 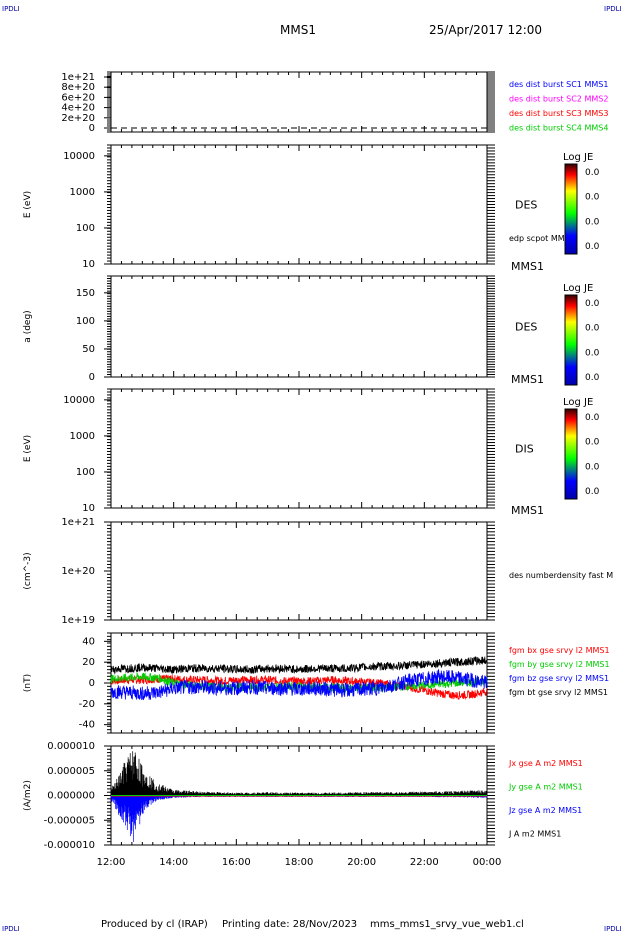 What do you see at coordinates (78, 118) in the screenshot?
I see `dist-burst-ytick-label: 2e+20` at bounding box center [78, 118].